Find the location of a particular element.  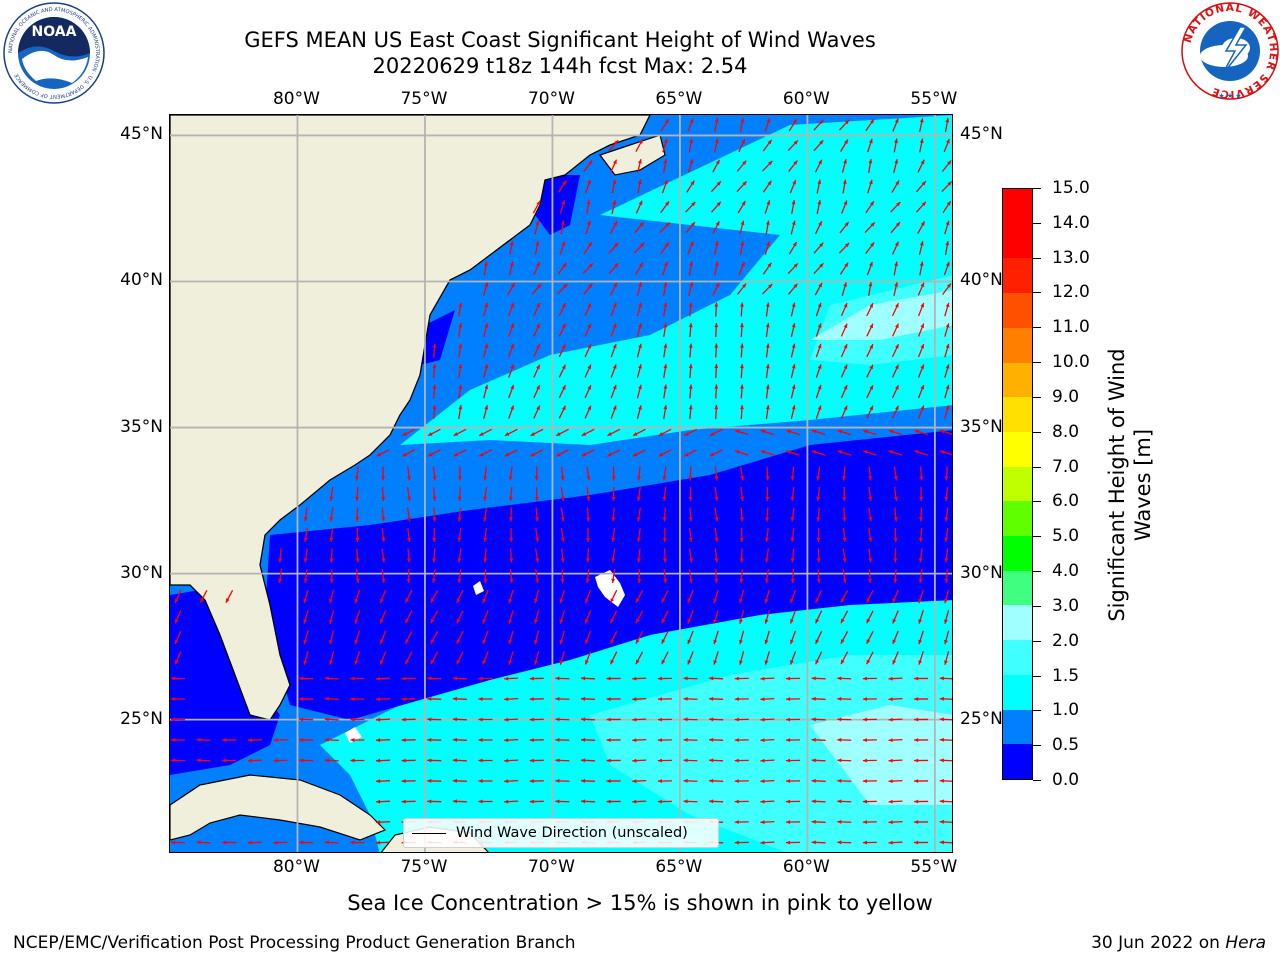

nova-scotia-land is located at coordinates (632, 155).